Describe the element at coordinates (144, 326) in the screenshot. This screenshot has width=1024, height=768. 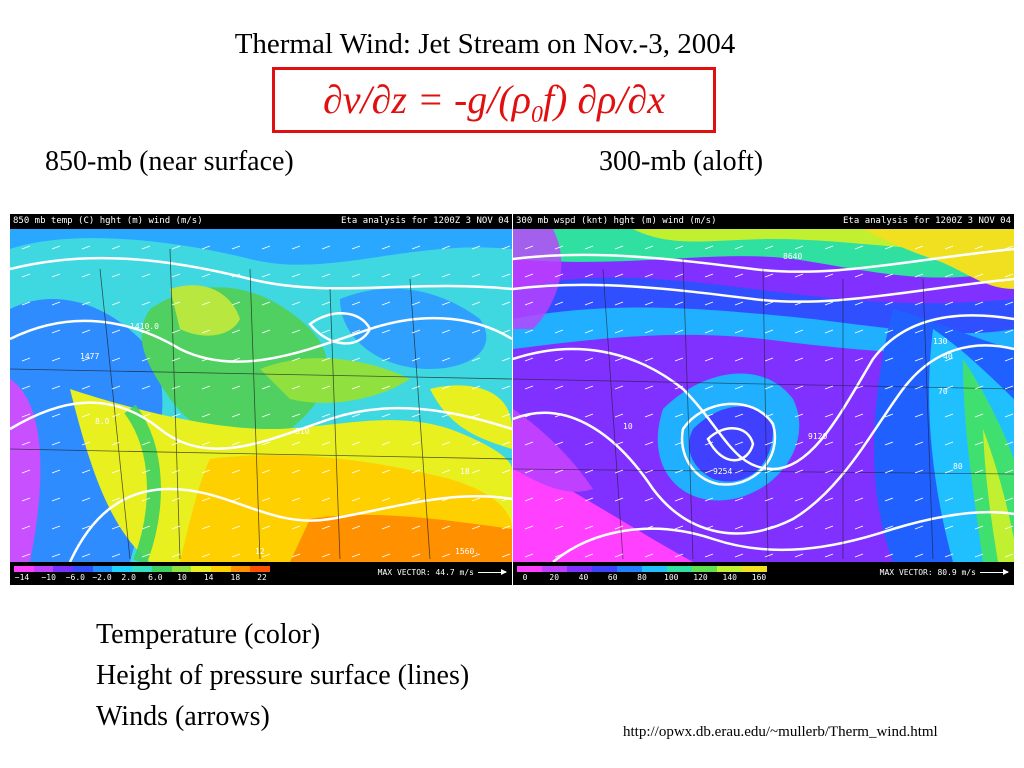
I see `map-annotation-label: 1410.0` at that location.